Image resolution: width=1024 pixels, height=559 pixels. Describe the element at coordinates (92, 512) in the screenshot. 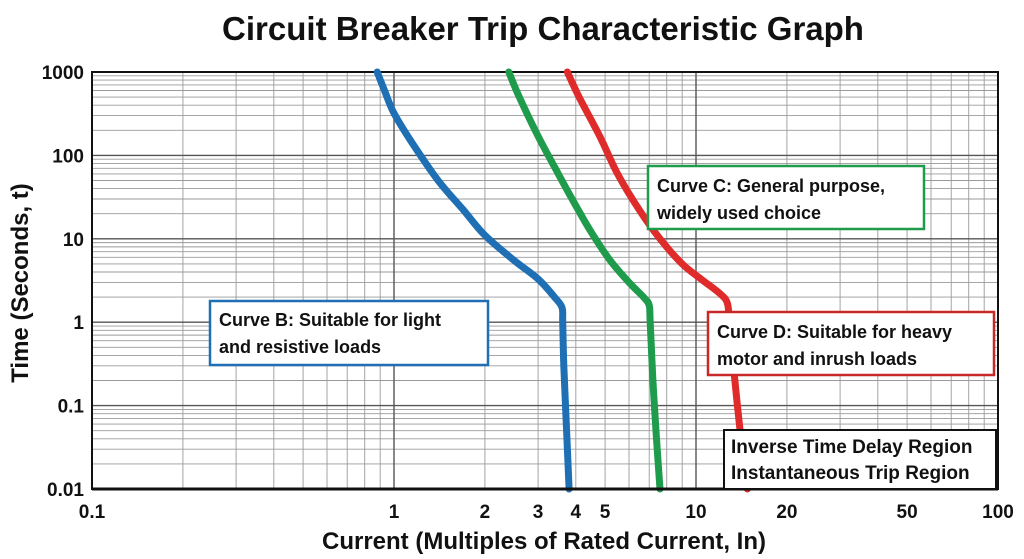

I see `x-tick-label: 0.1` at that location.